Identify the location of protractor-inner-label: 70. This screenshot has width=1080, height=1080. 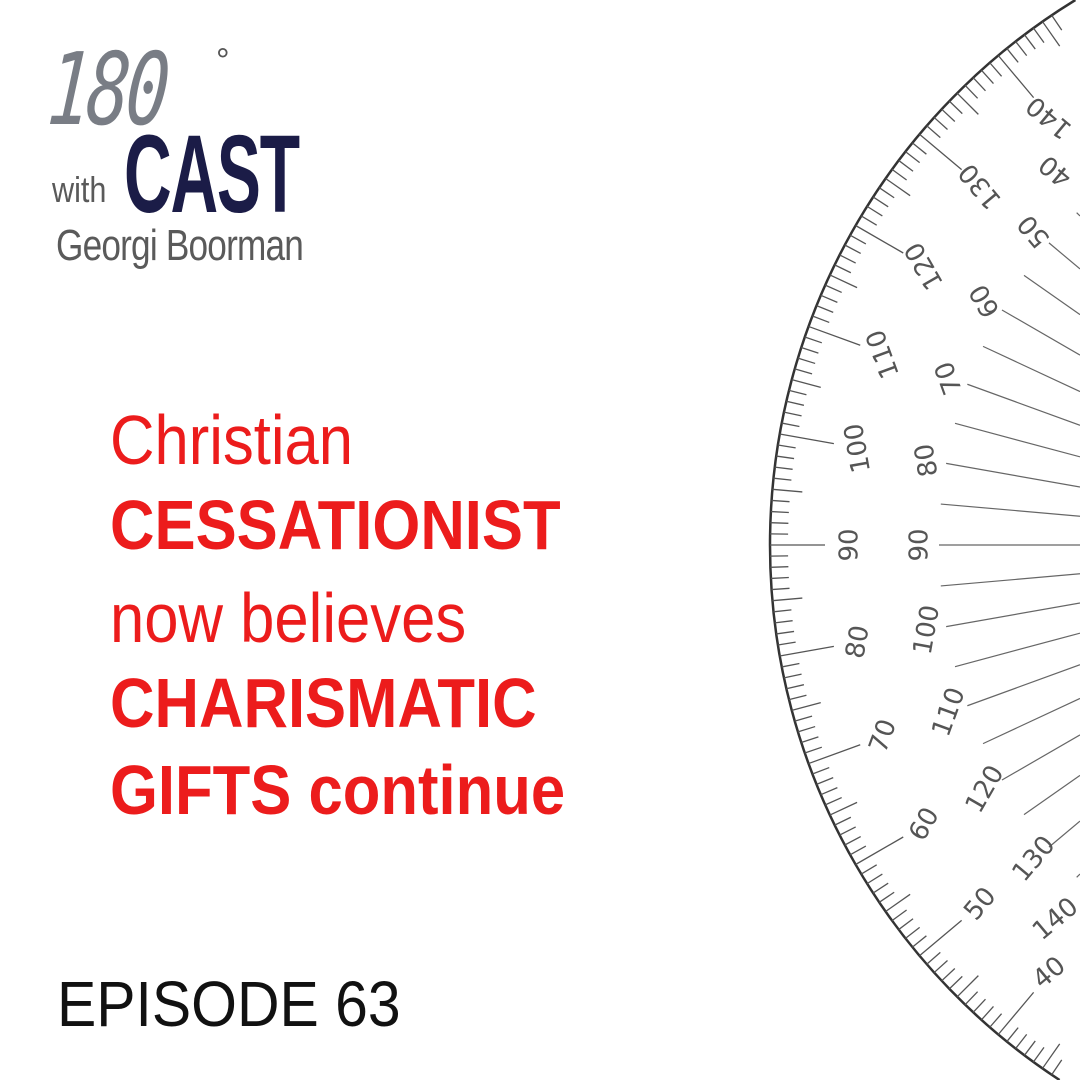
(949, 377).